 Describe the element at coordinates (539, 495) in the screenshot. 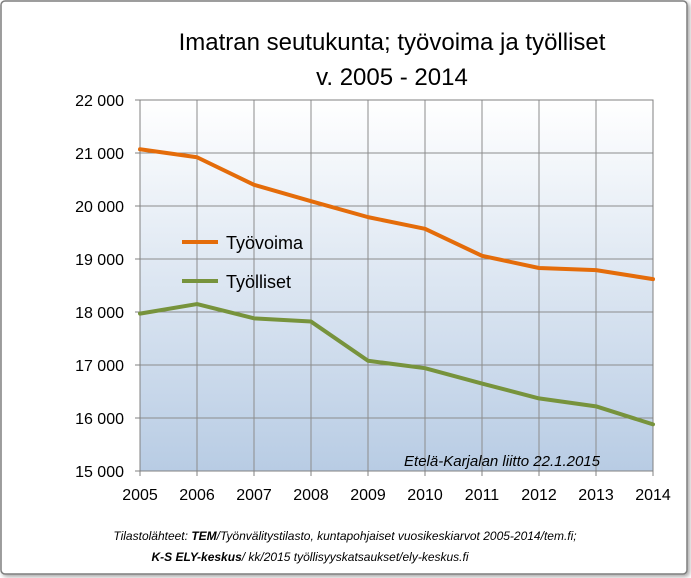

I see `x-tick-label-7: 2012` at that location.